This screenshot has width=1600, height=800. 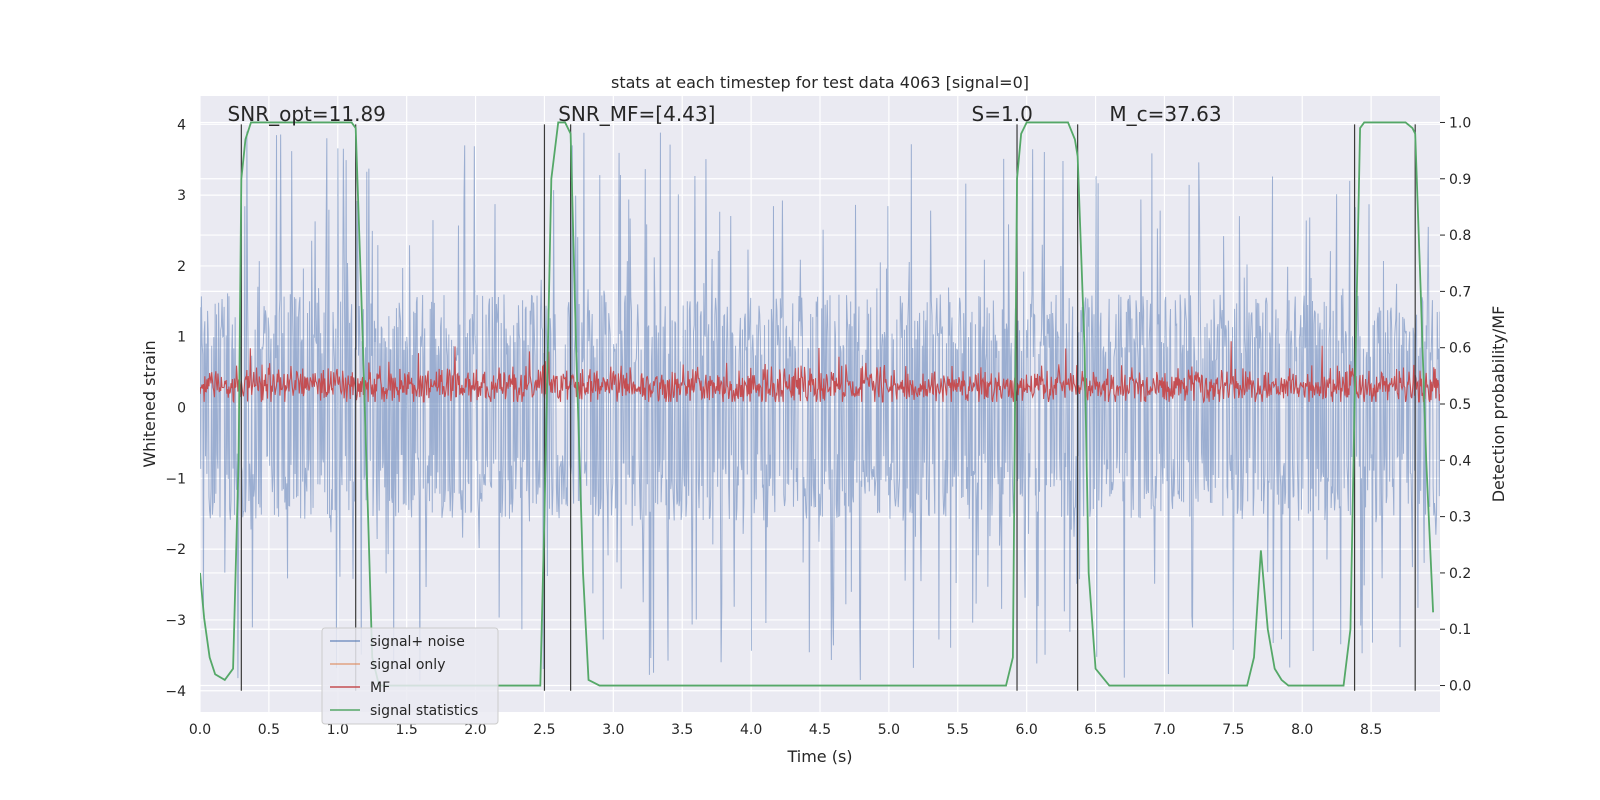 I want to click on legend-box, so click(x=410, y=676).